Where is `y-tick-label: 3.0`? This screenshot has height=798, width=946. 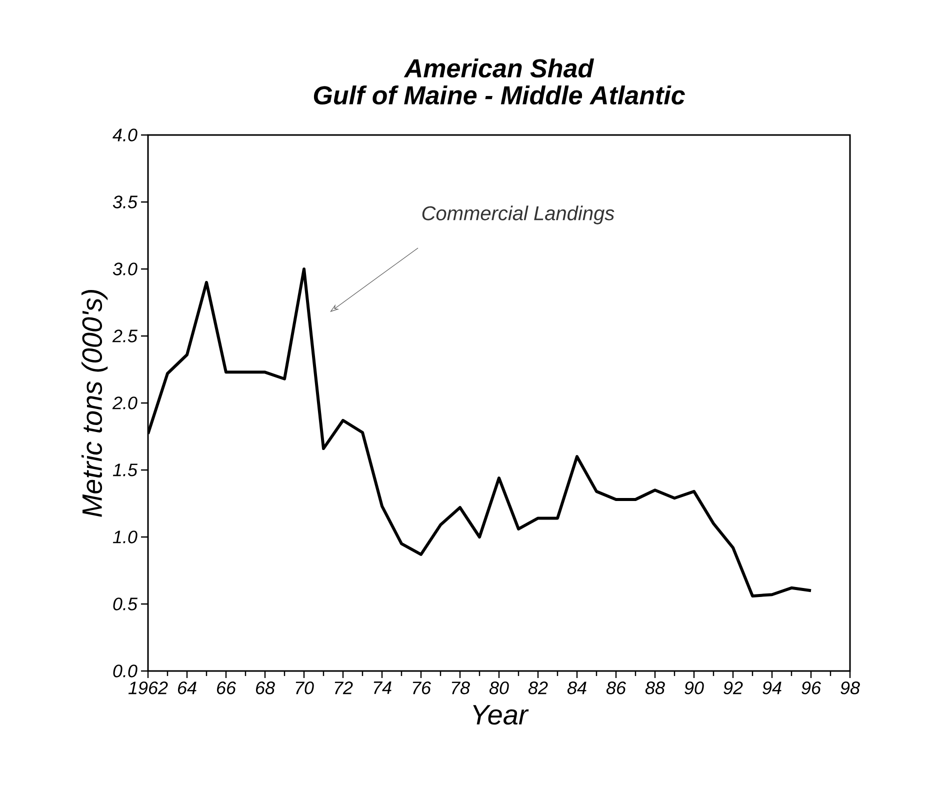 y-tick-label: 3.0 is located at coordinates (125, 269).